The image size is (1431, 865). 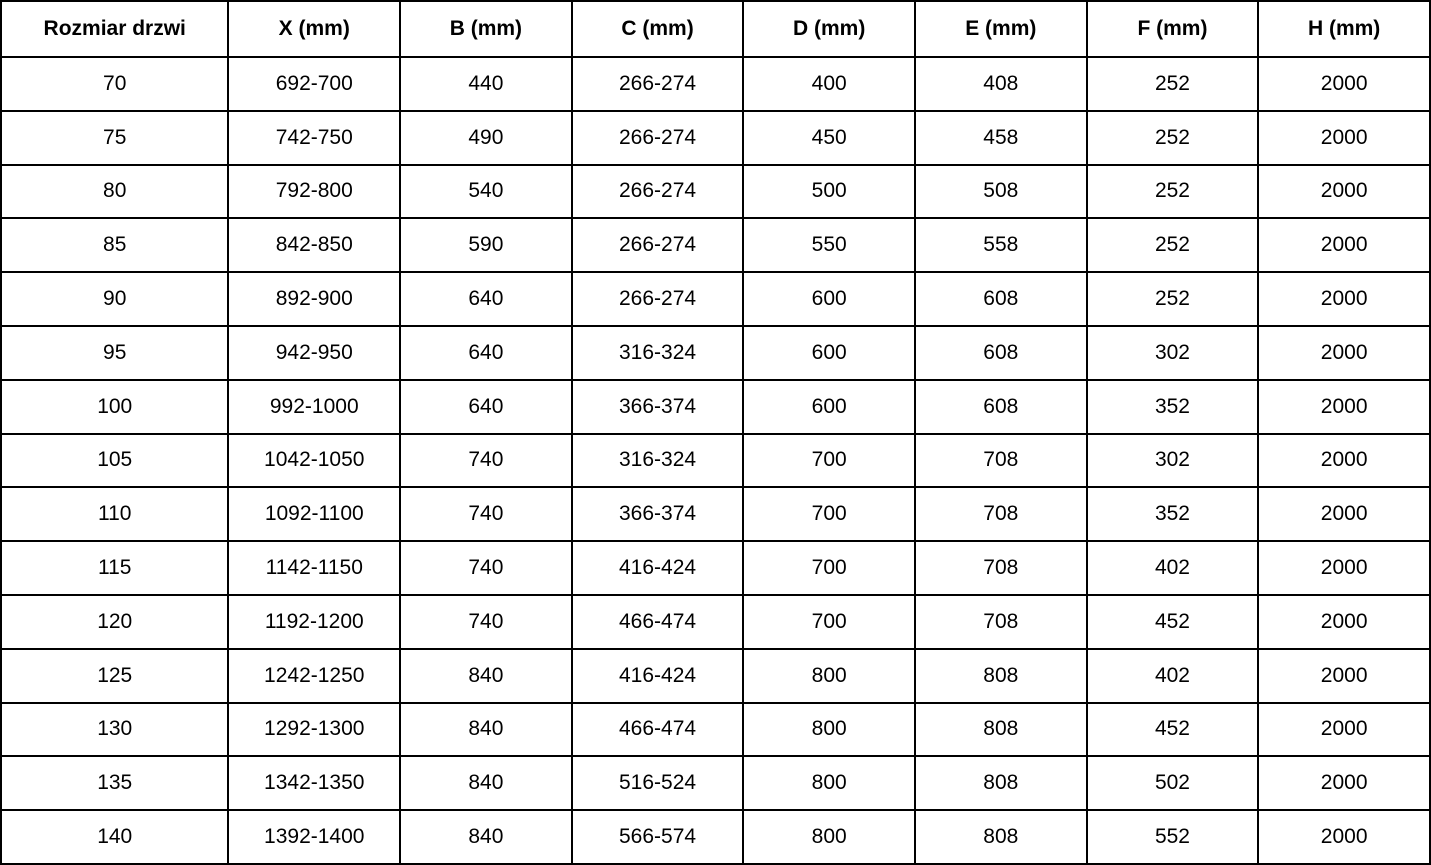 I want to click on value-cell: 692-700, so click(x=314, y=84).